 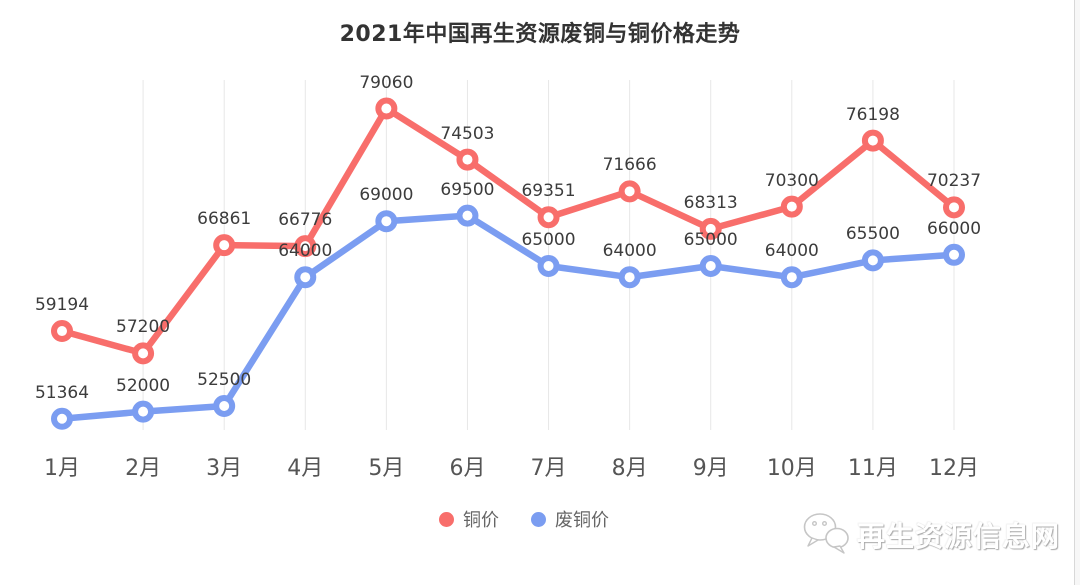 I want to click on x-axis-label: 2月, so click(x=143, y=468).